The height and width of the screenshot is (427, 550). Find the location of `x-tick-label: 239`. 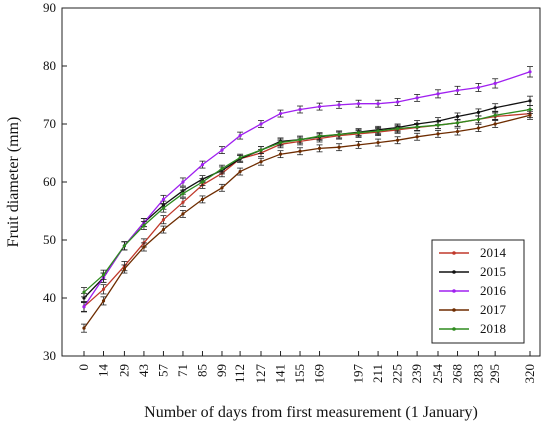

x-tick-label: 239 is located at coordinates (416, 374).